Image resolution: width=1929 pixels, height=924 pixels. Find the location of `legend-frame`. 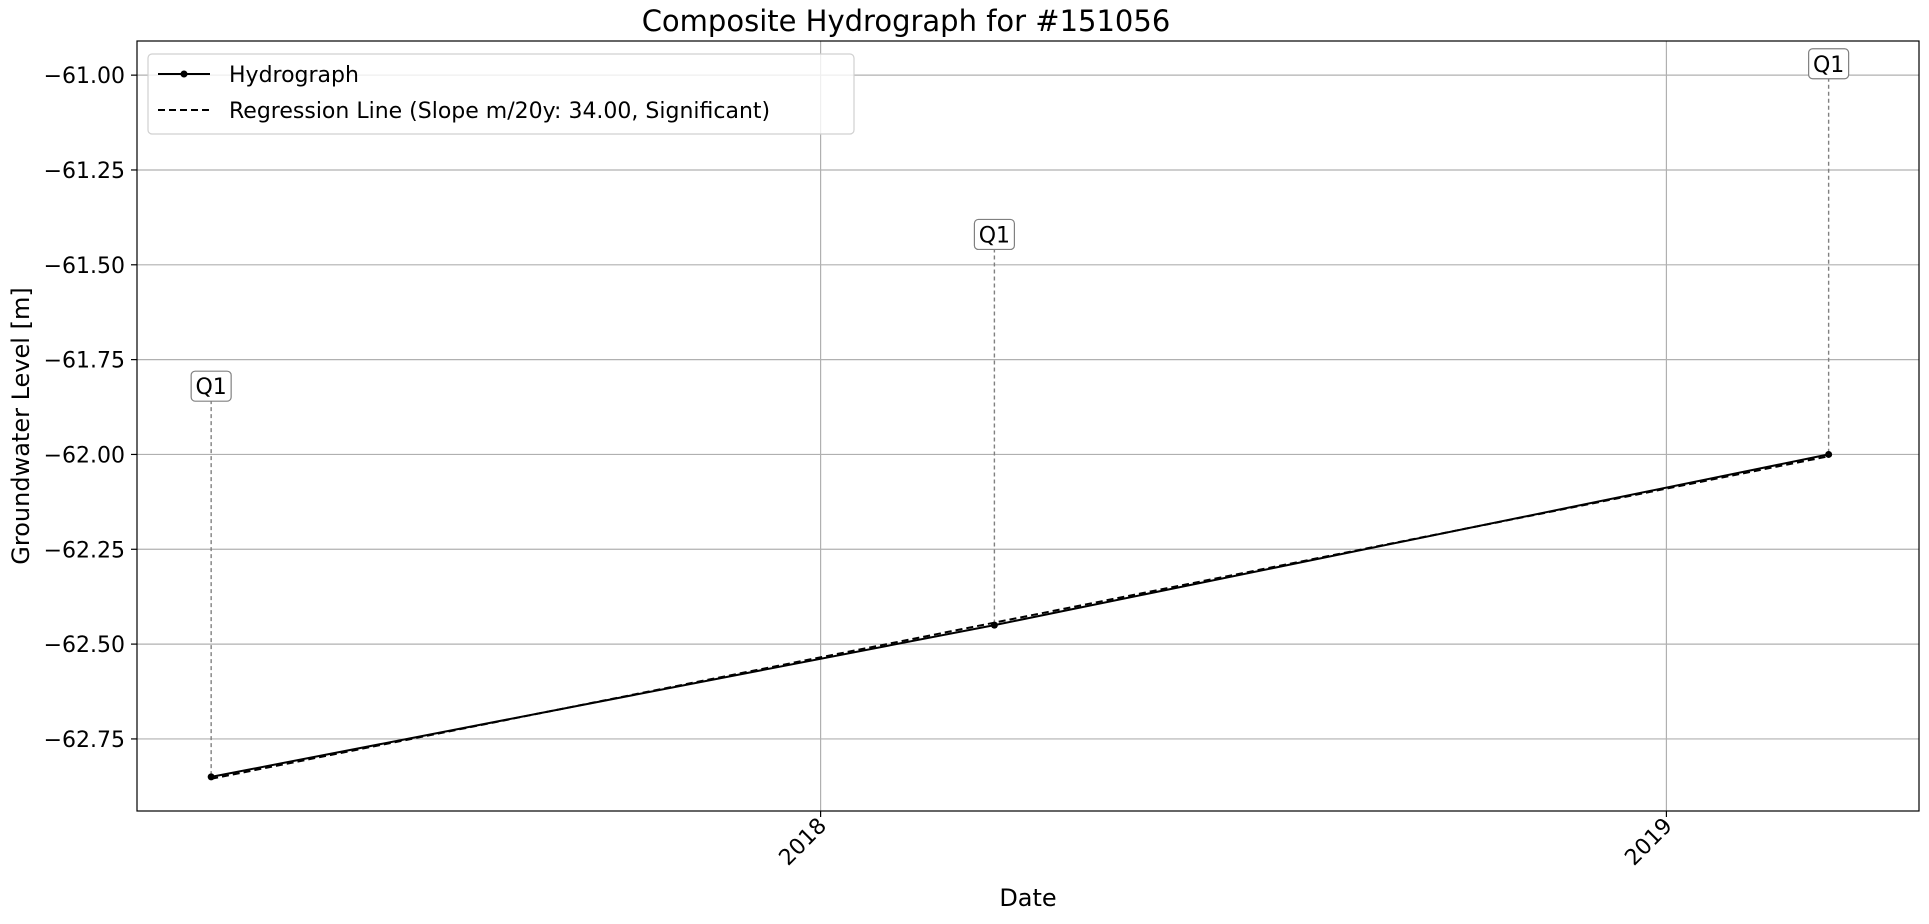

legend-frame is located at coordinates (501, 94).